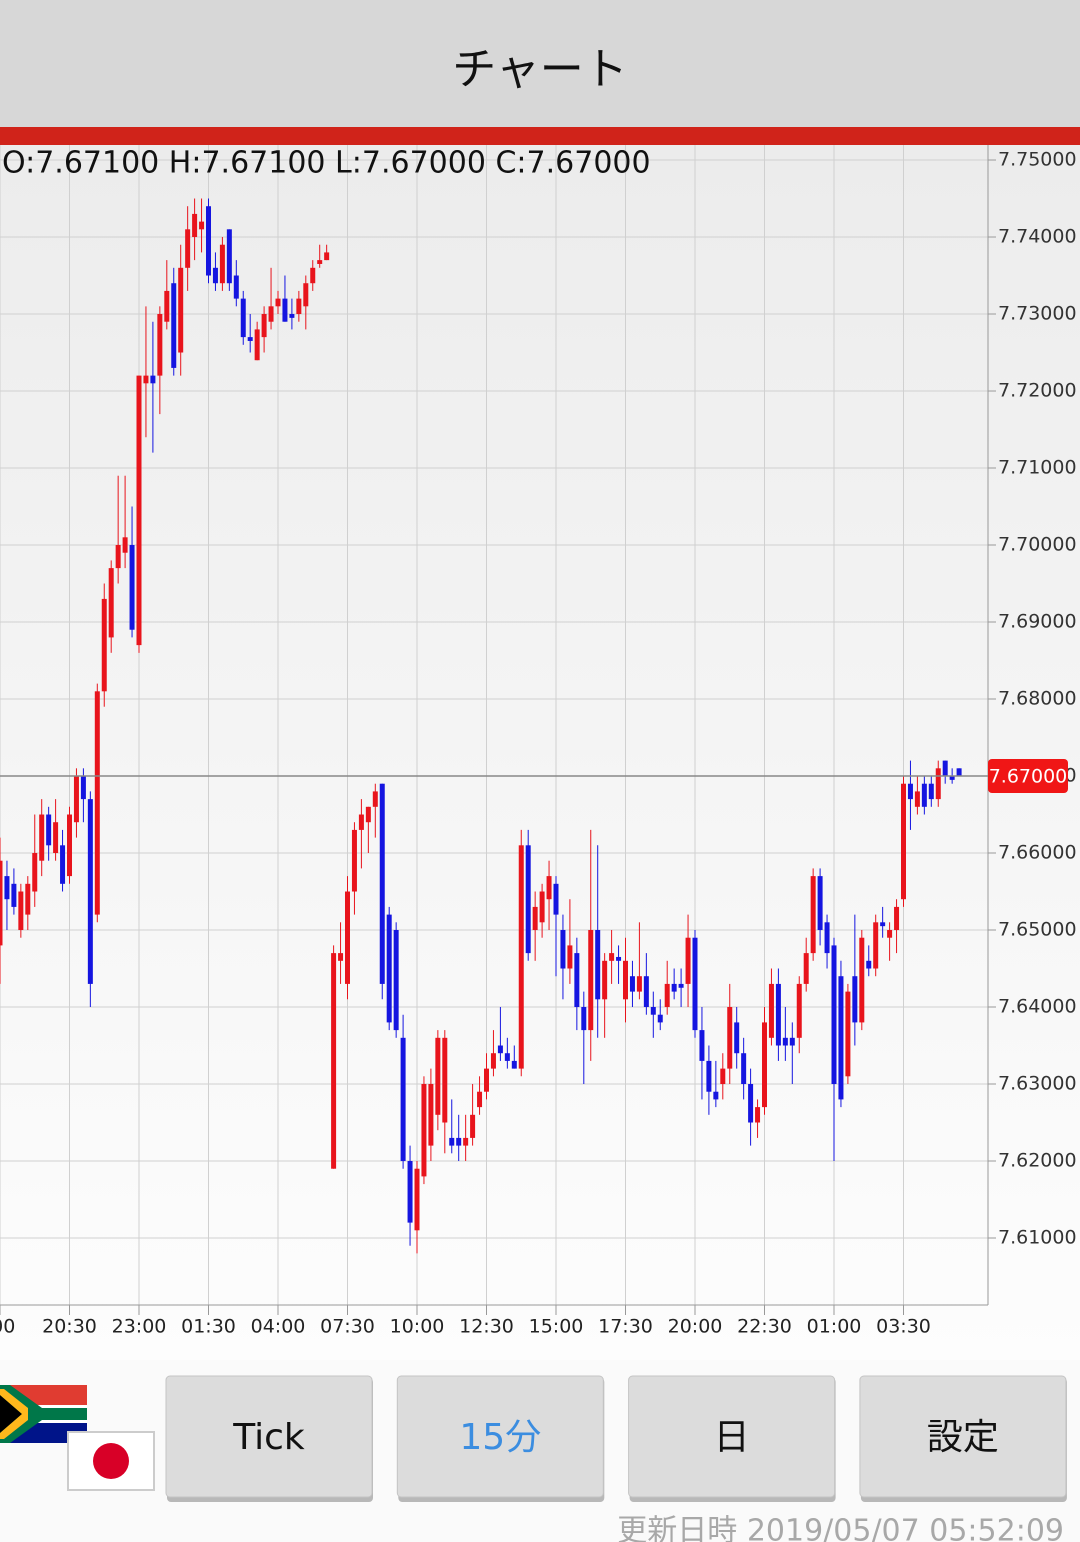  I want to click on app-bar, so click(540, 63).